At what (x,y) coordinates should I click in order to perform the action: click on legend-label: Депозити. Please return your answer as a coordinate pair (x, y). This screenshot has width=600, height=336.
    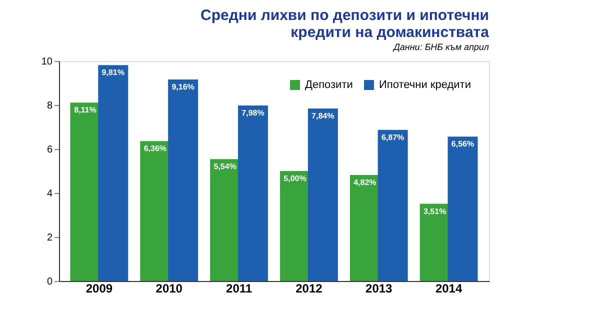
    Looking at the image, I should click on (329, 85).